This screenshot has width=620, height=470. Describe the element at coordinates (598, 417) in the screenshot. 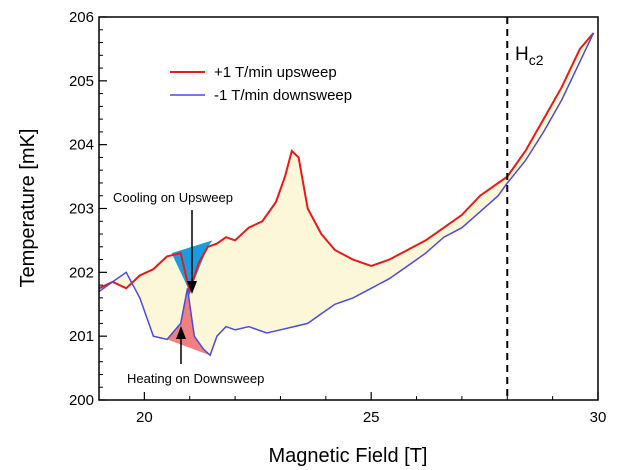

I see `x-tick-label: 30` at that location.